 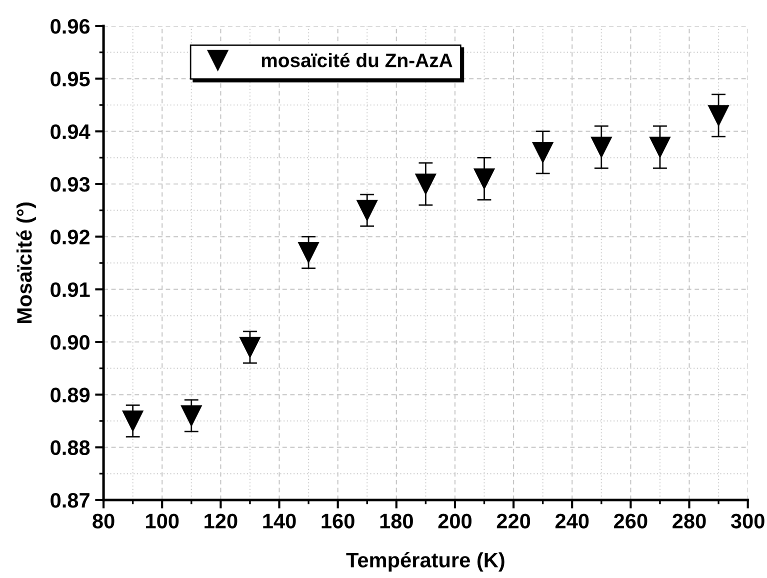 I want to click on x-tick-label: 200, so click(x=455, y=521).